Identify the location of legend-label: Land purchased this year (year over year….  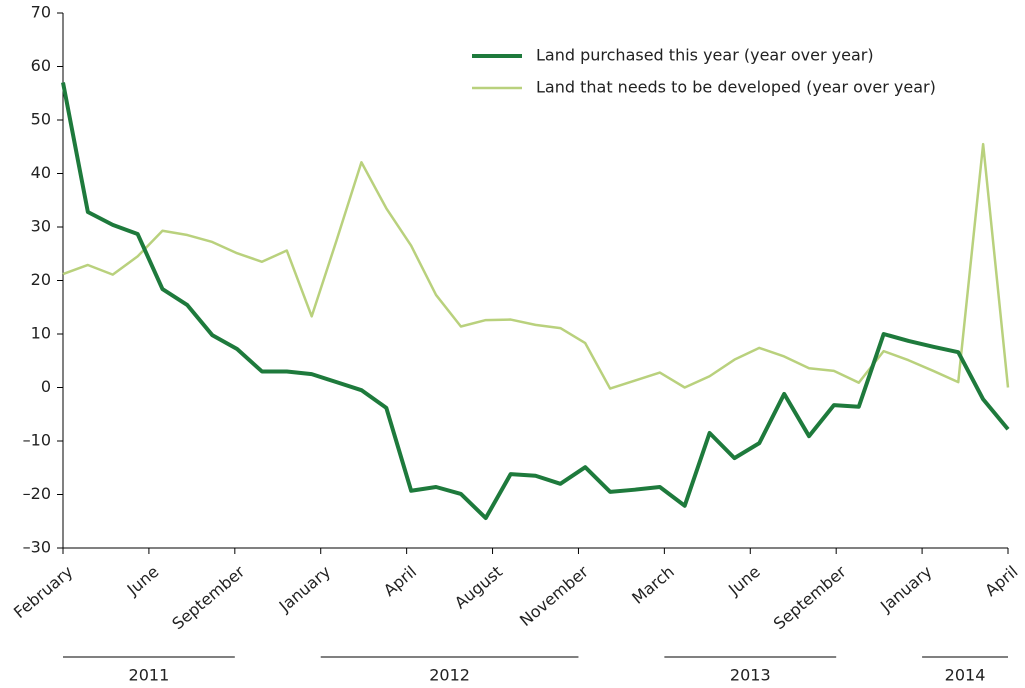
(705, 55).